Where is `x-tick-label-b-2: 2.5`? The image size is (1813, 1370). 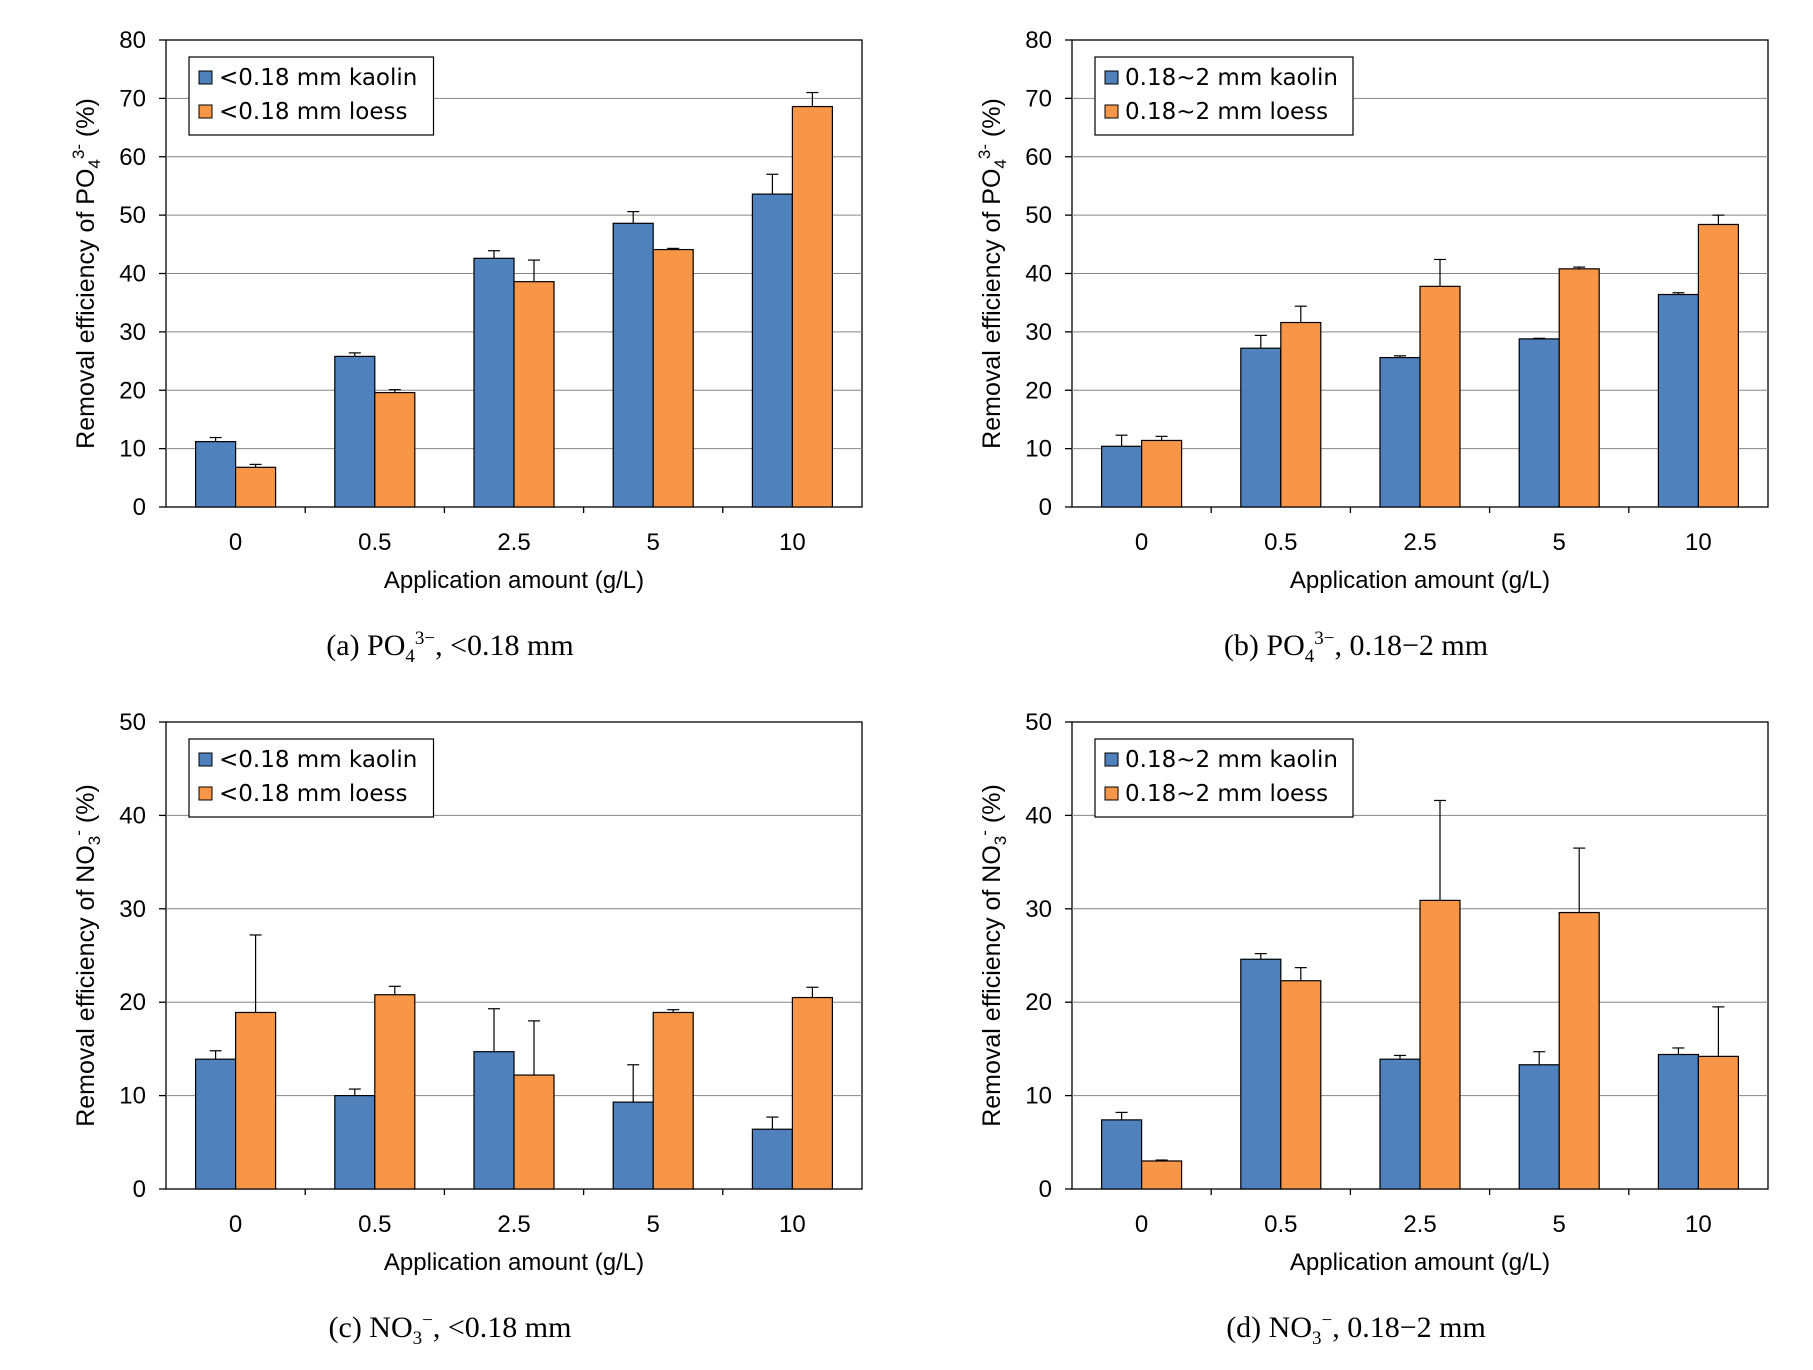
x-tick-label-b-2: 2.5 is located at coordinates (1419, 542).